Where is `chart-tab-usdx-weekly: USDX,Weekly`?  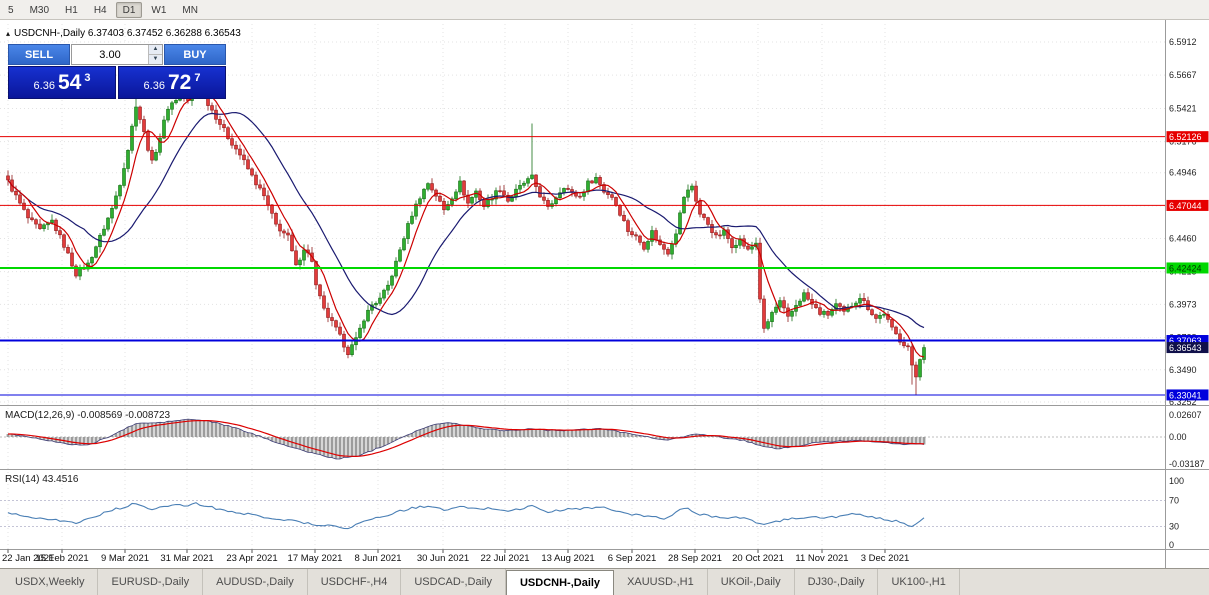 chart-tab-usdx-weekly: USDX,Weekly is located at coordinates (50, 582).